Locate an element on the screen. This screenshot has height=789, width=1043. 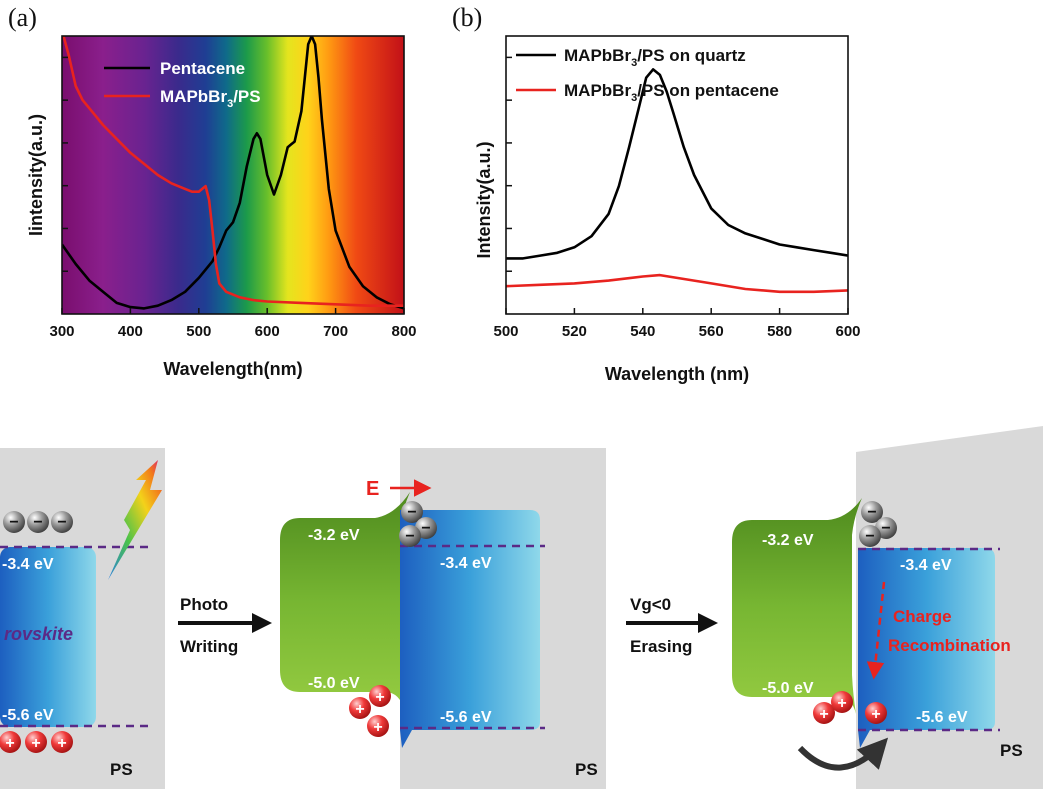
stage2-perovskite-cb-label: -3.4 eV is located at coordinates (466, 563).